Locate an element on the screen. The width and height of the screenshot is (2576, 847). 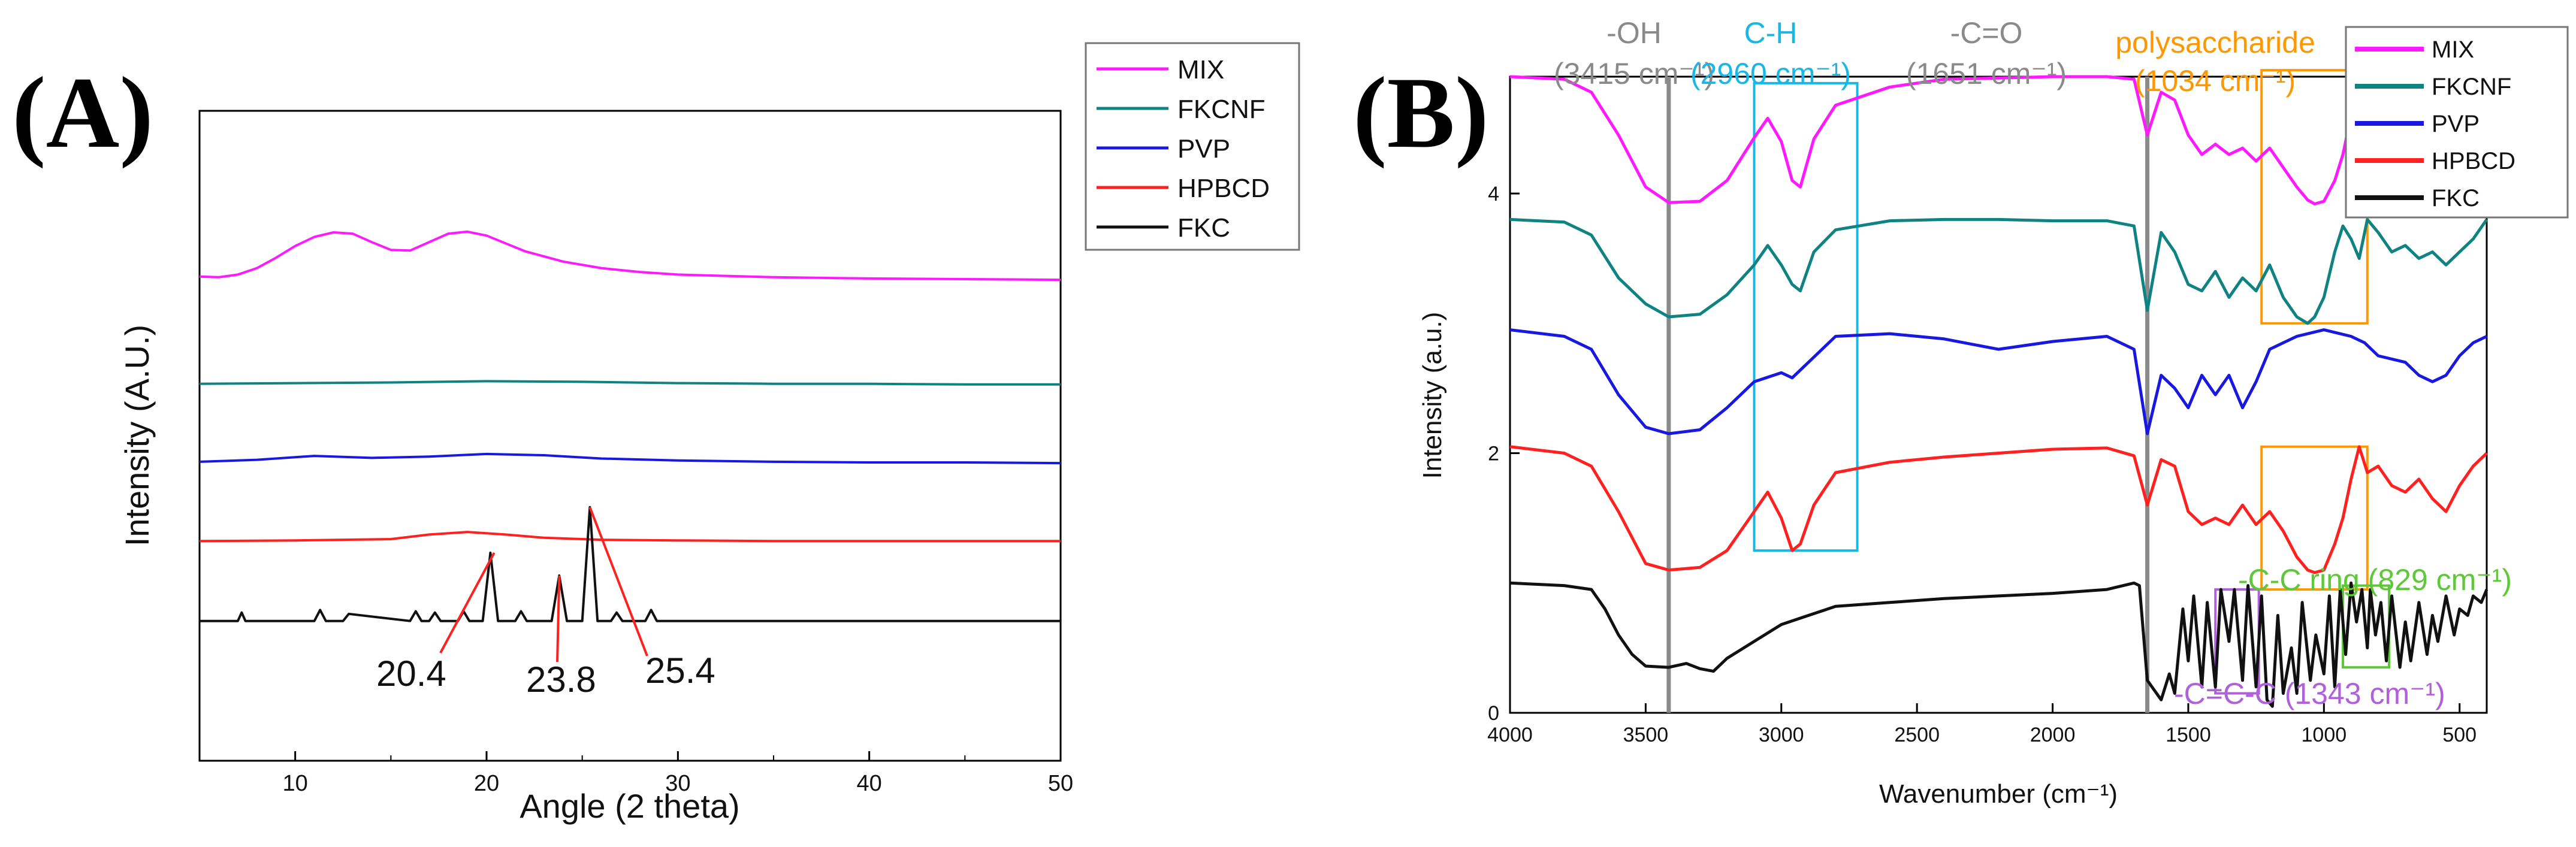
panel-b-x-axis-label: Wavenumber (cm⁻¹) is located at coordinates (1999, 794).